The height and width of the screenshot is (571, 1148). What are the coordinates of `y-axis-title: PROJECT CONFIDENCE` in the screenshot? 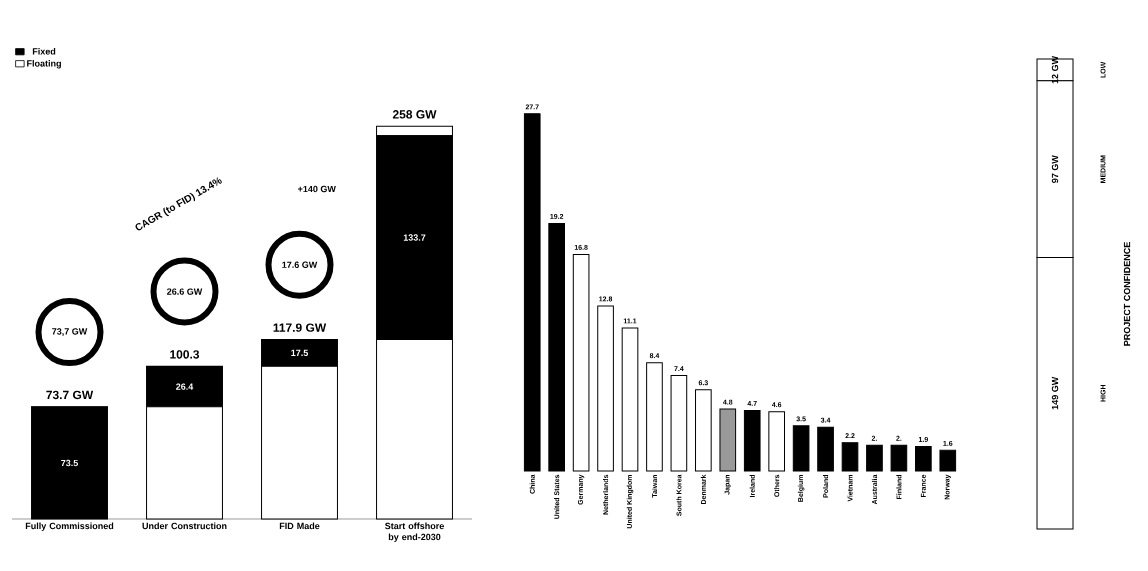 It's located at (1127, 294).